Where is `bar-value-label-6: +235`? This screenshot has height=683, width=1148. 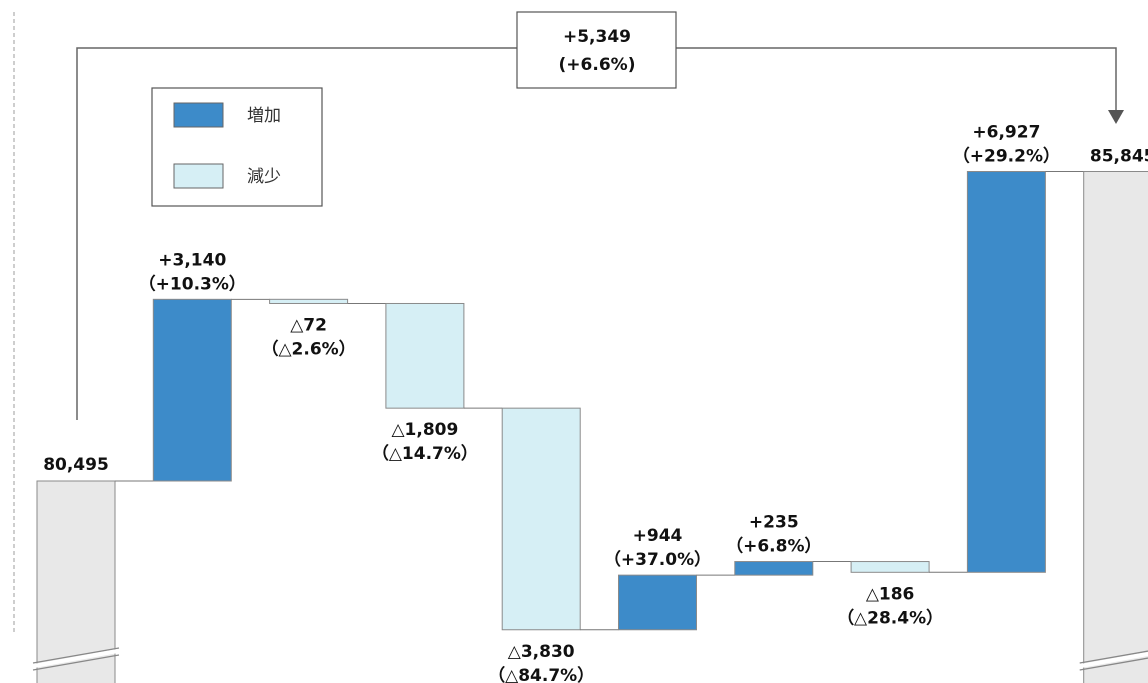
bar-value-label-6: +235 is located at coordinates (774, 523).